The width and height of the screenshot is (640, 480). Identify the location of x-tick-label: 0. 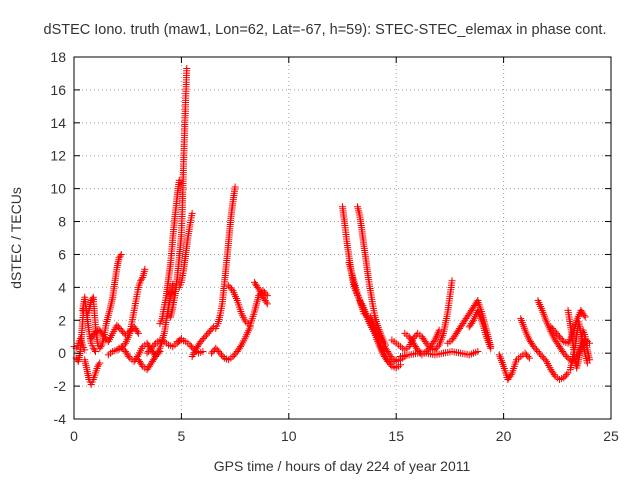
(74, 436).